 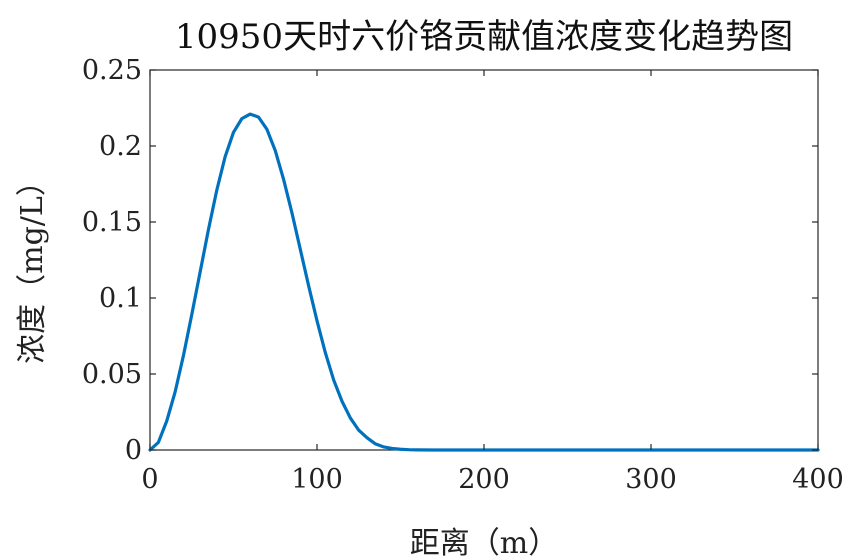 What do you see at coordinates (818, 479) in the screenshot?
I see `x-tick-label: 400` at bounding box center [818, 479].